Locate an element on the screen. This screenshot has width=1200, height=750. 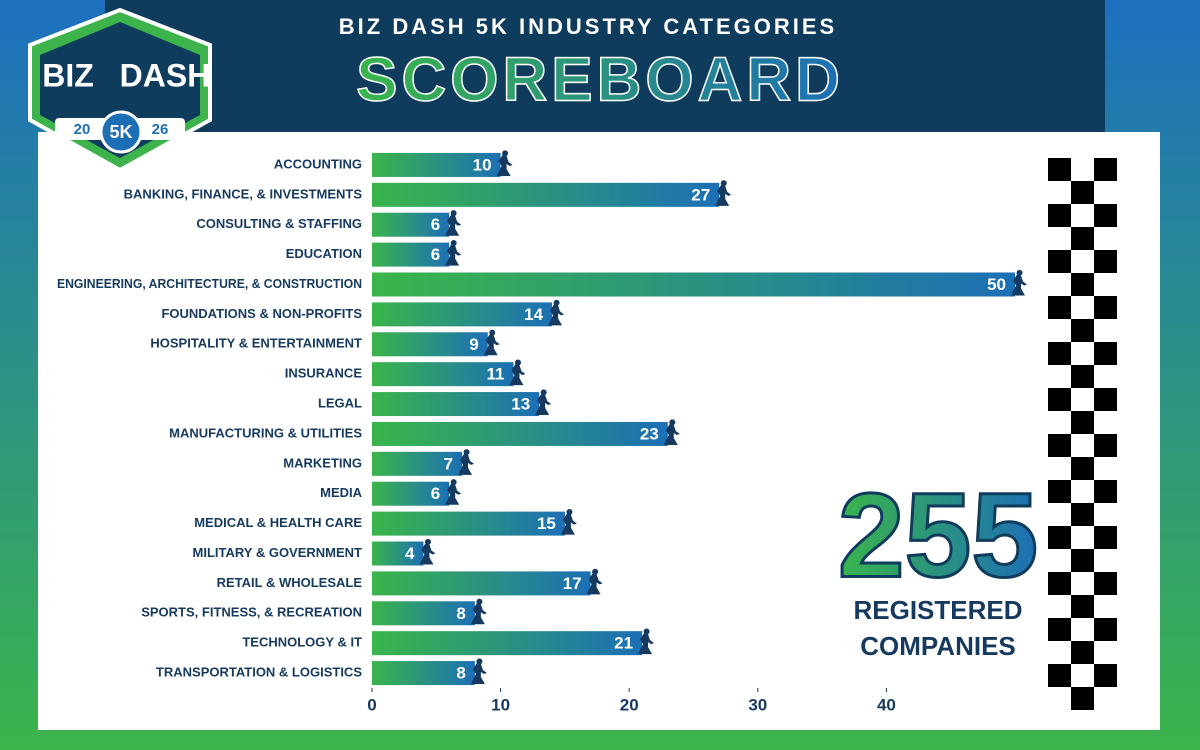
value-label: 14 is located at coordinates (533, 314).